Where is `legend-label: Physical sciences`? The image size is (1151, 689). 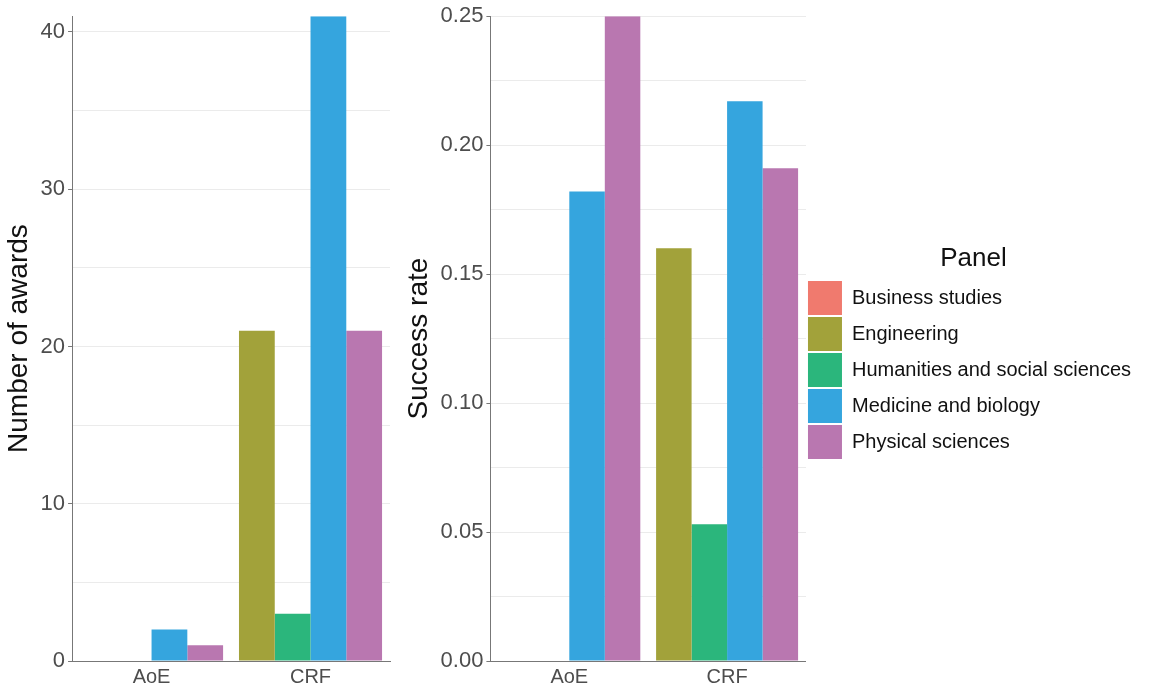 legend-label: Physical sciences is located at coordinates (930, 440).